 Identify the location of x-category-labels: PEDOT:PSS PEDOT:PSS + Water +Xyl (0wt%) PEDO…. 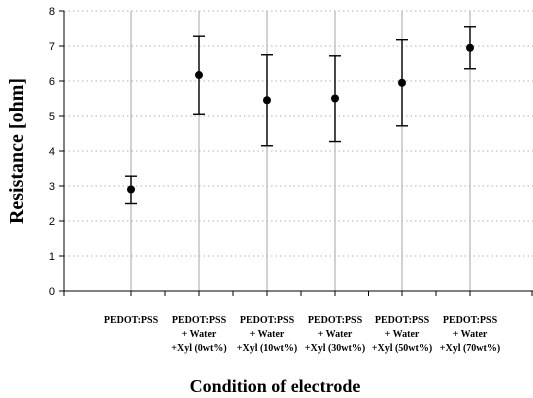
(302, 334).